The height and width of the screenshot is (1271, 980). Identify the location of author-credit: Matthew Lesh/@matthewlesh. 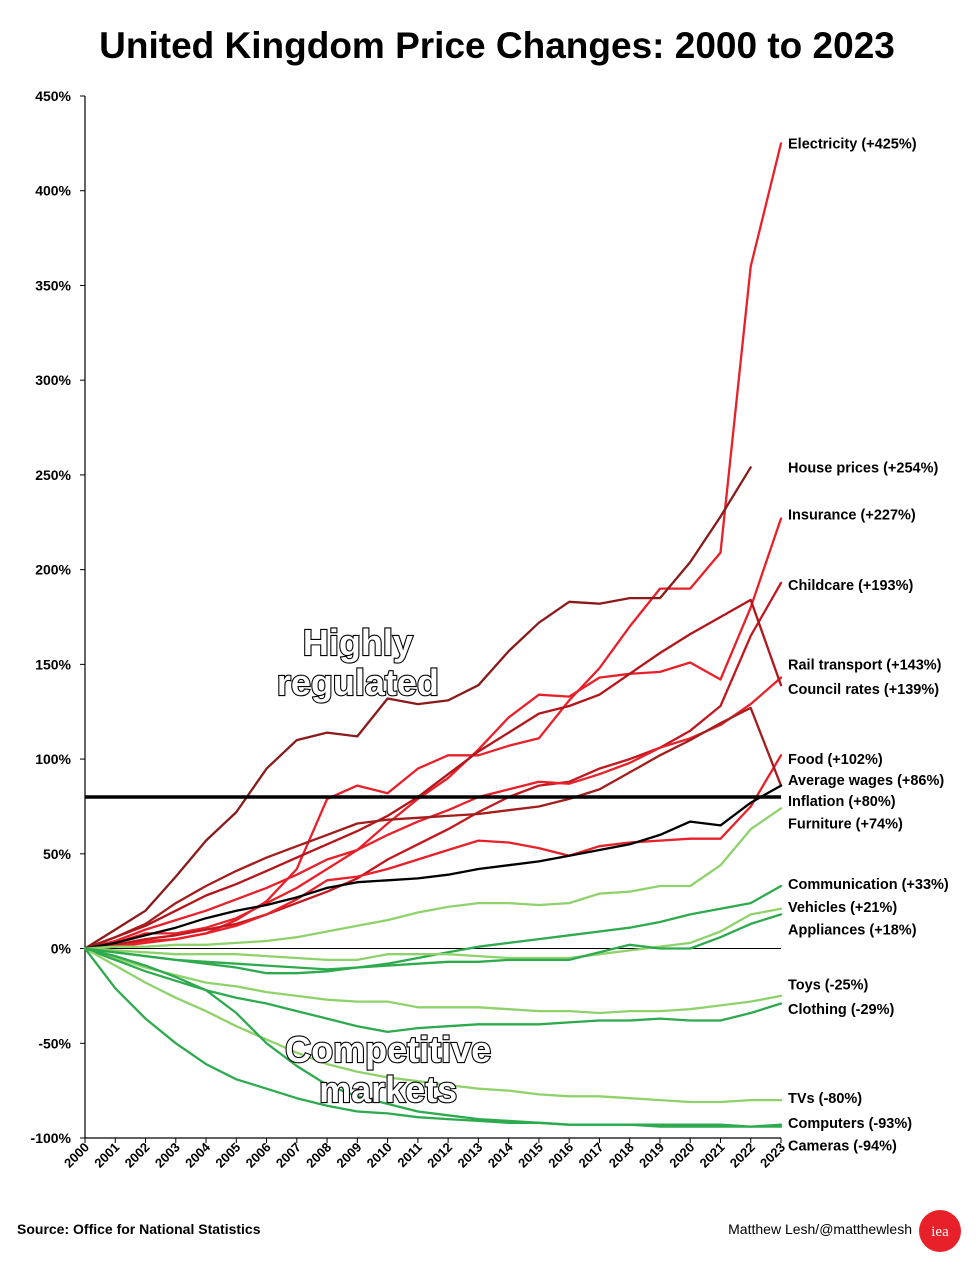
(820, 1229).